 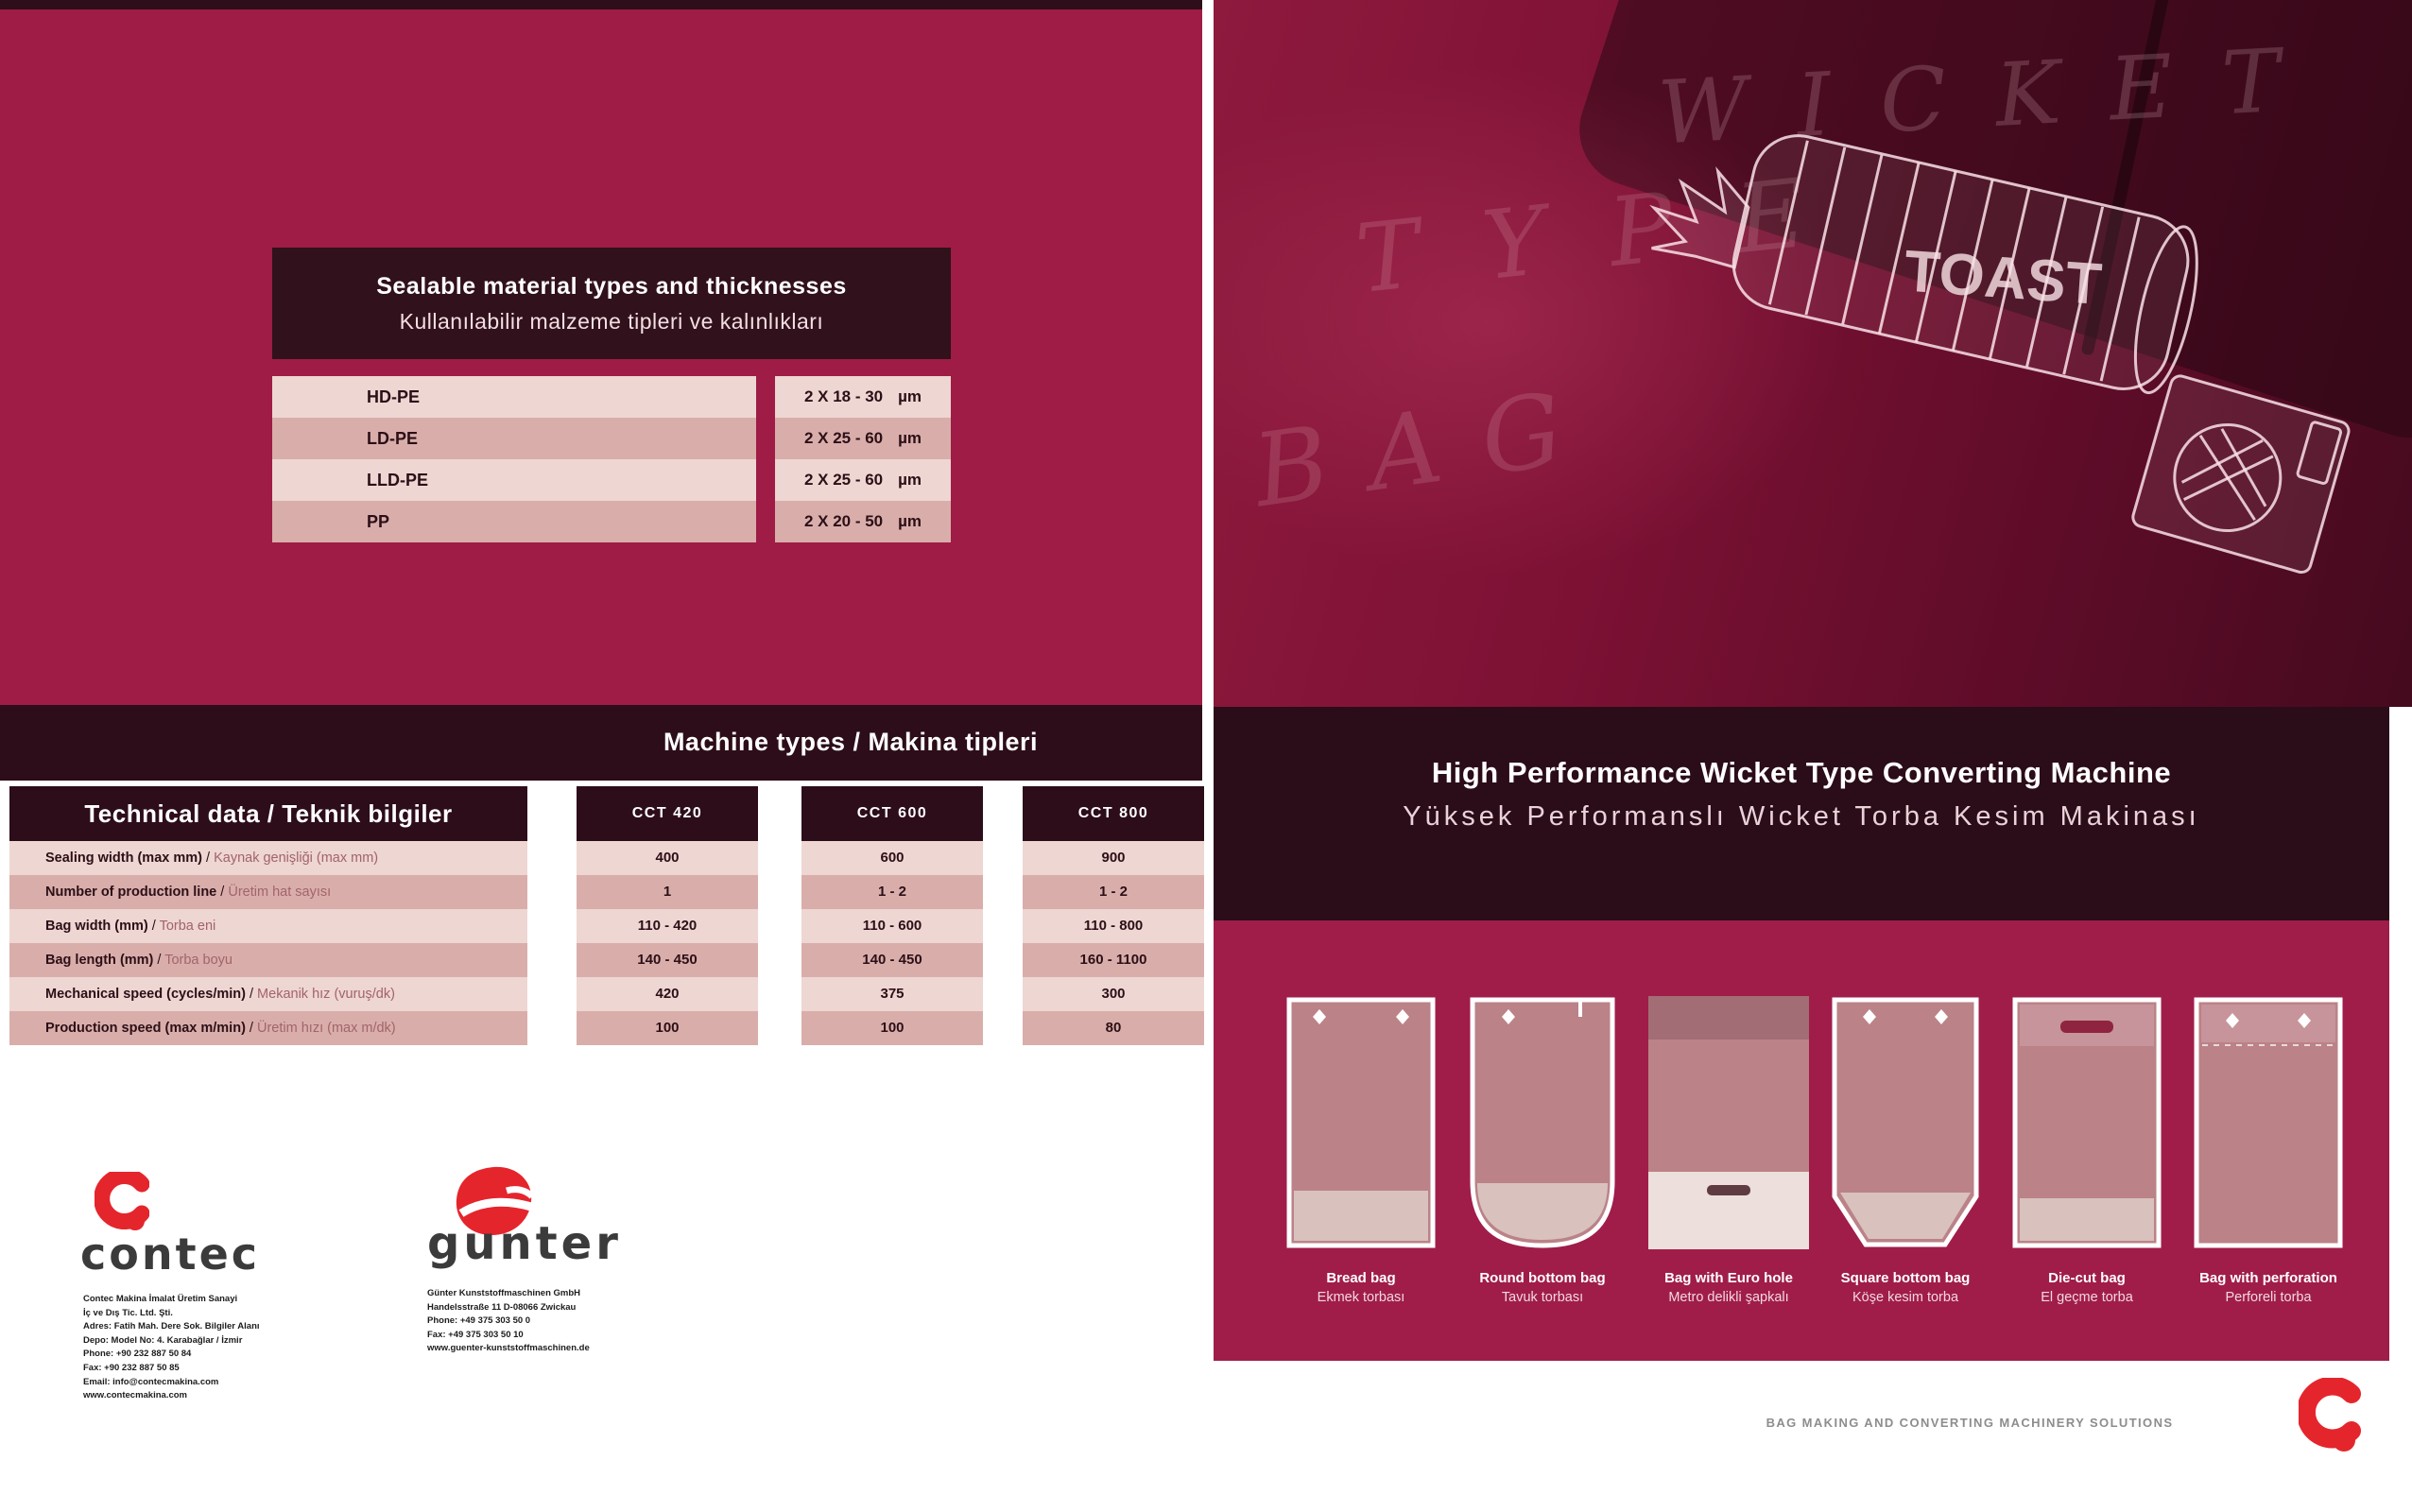 What do you see at coordinates (146, 994) in the screenshot?
I see `spec-label-en: Mechanical speed (cycles/min)` at bounding box center [146, 994].